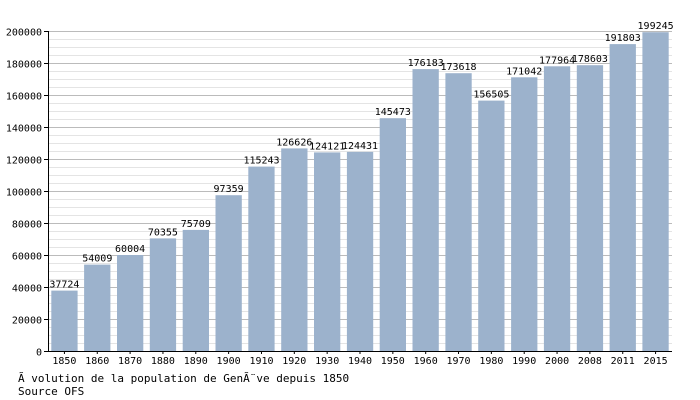 This screenshot has width=700, height=400. Describe the element at coordinates (163, 361) in the screenshot. I see `x-tick-label-1880: 1880` at that location.